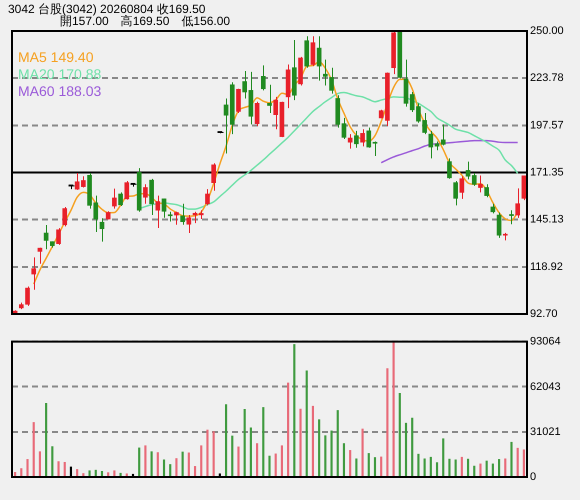 The width and height of the screenshot is (580, 500). What do you see at coordinates (545, 342) in the screenshot?
I see `y-tick-label: 93064` at bounding box center [545, 342].